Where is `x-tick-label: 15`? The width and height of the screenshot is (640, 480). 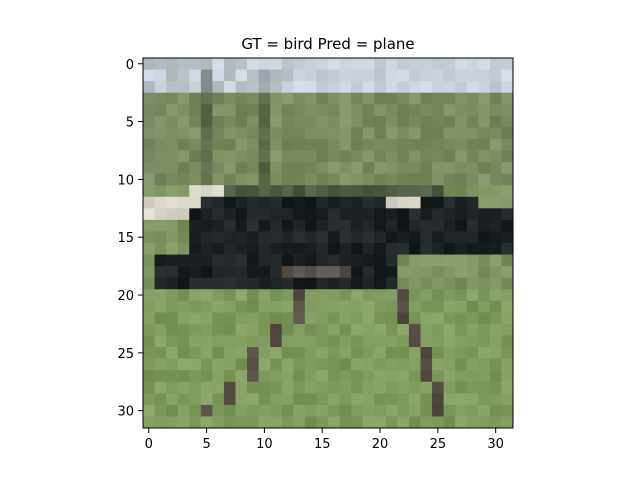
x-tick-label: 15 is located at coordinates (322, 444).